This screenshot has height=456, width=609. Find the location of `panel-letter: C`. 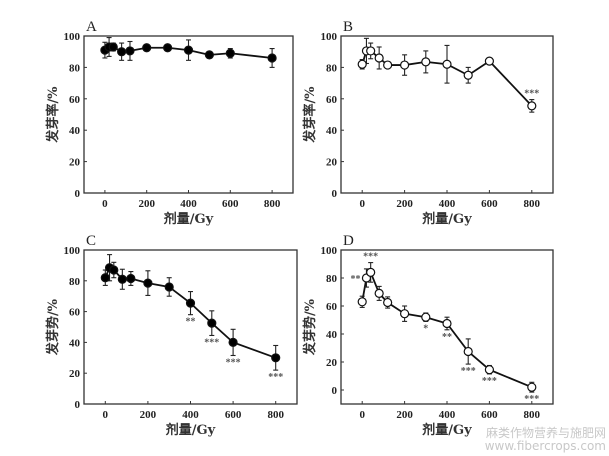

panel-letter: C is located at coordinates (91, 241).